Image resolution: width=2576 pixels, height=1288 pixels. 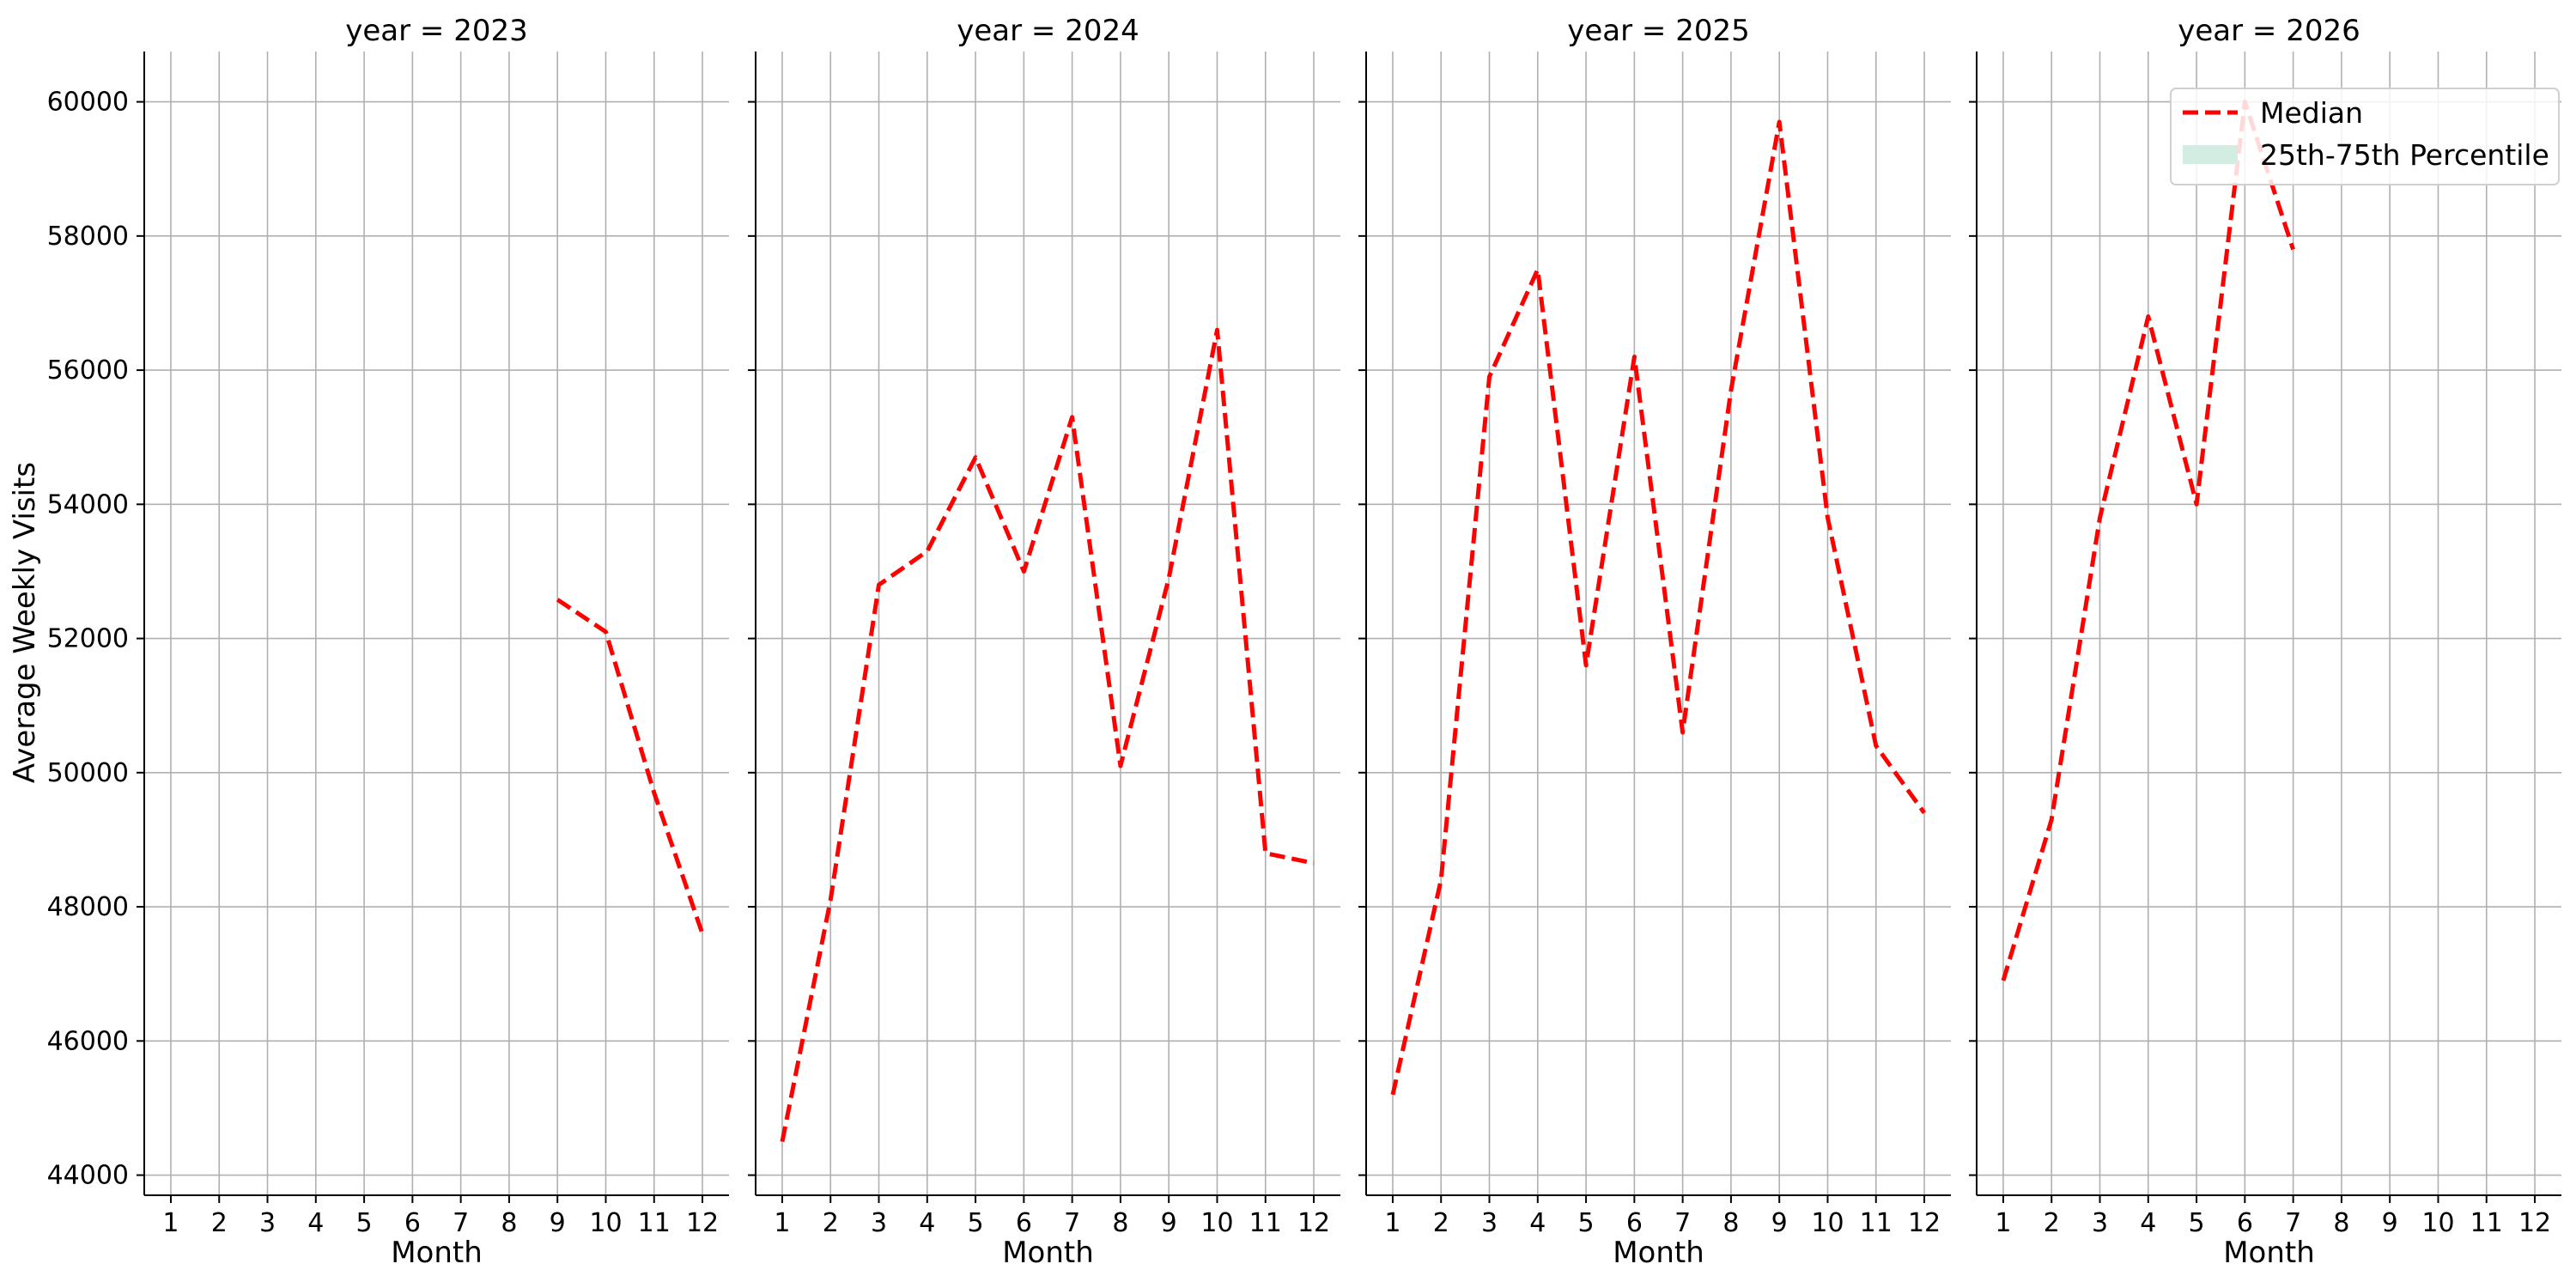 I want to click on y-tick-label: 50000, so click(x=88, y=773).